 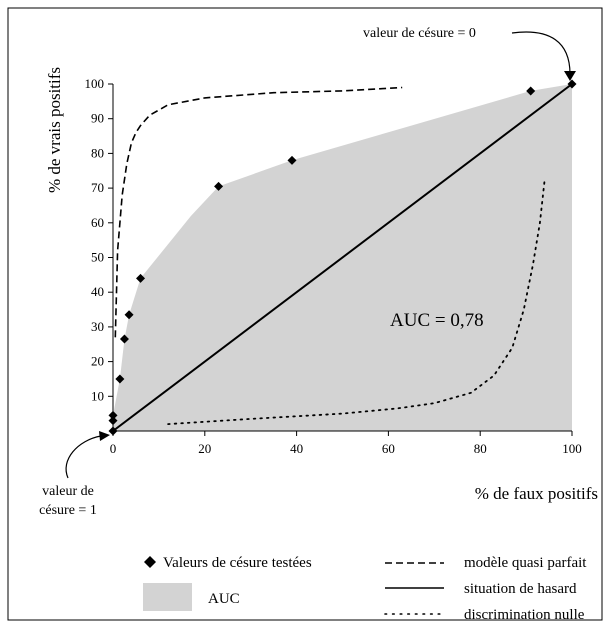 I want to click on legend-item-dashed: modèle quasi parfait, so click(x=486, y=563).